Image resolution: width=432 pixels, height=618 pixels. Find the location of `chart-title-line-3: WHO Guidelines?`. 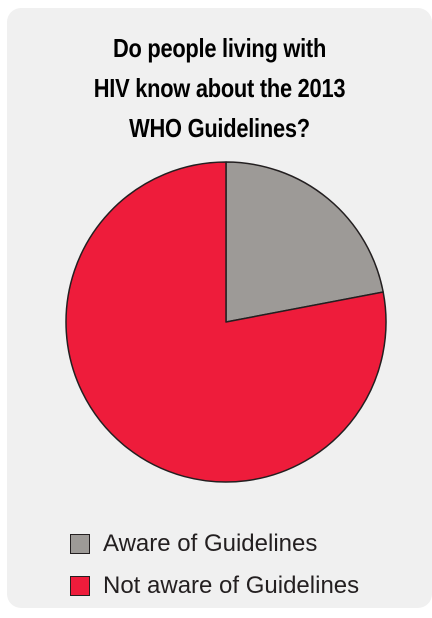

chart-title-line-3: WHO Guidelines? is located at coordinates (219, 128).